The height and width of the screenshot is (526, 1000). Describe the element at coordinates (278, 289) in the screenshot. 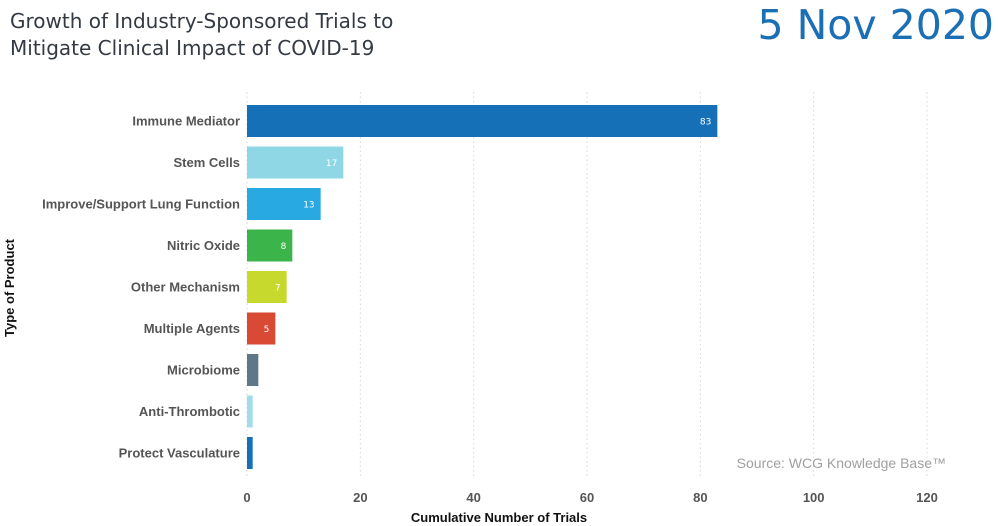

I see `data-label: 7` at that location.